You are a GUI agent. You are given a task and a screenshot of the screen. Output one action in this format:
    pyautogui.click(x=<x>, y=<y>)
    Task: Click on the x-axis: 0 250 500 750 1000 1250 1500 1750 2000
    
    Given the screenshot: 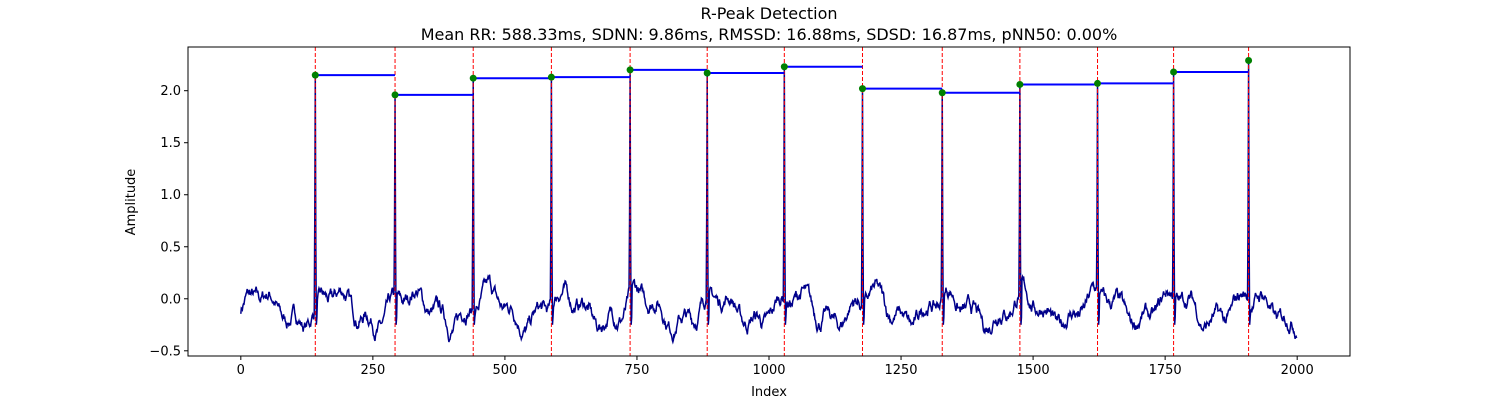 What is the action you would take?
    pyautogui.click(x=775, y=367)
    